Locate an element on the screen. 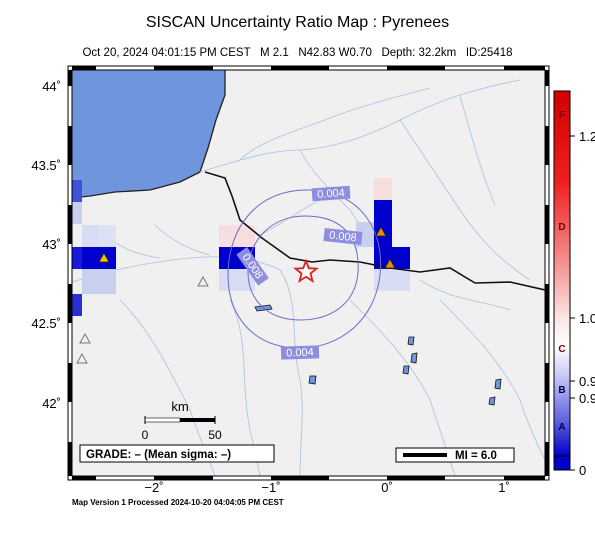  grade-box: GRADE: – (Mean sigma: –) is located at coordinates (177, 453).